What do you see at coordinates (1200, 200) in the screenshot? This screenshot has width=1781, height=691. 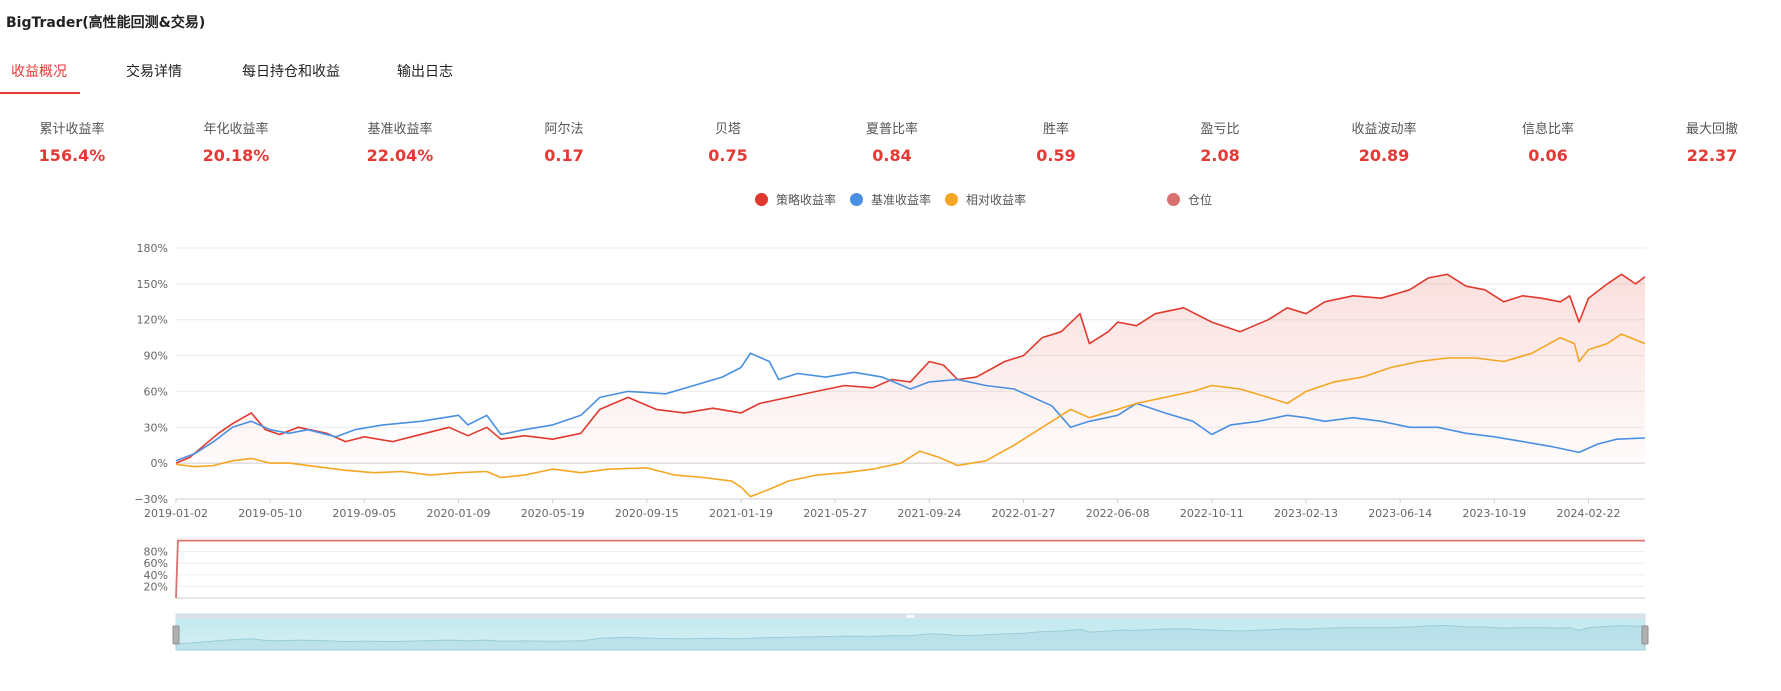 I see `legend-label: 仓位` at bounding box center [1200, 200].